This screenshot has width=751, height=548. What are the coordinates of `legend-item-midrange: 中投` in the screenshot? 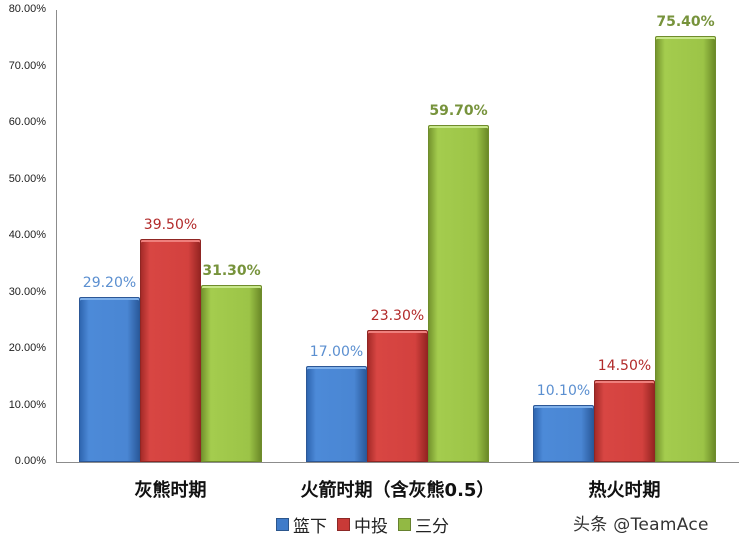 It's located at (362, 524).